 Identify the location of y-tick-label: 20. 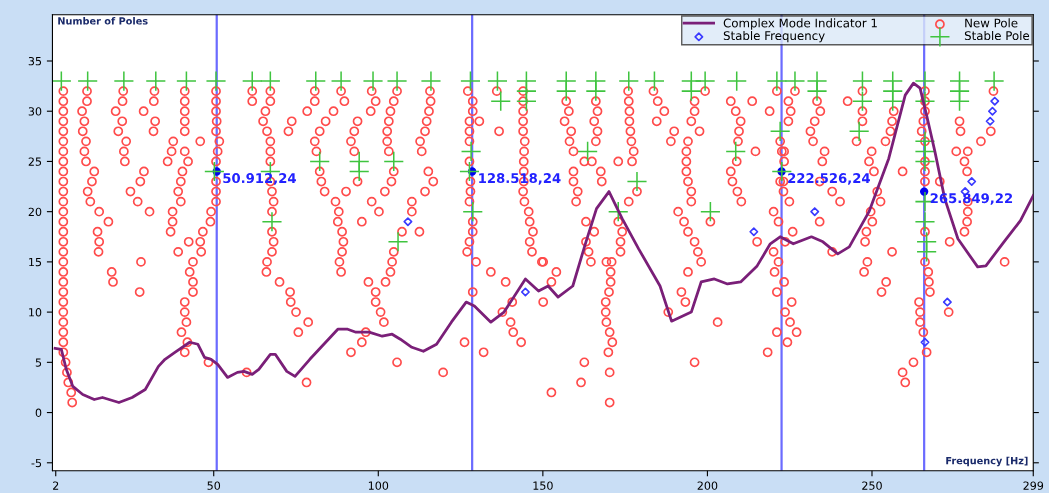
(35, 212).